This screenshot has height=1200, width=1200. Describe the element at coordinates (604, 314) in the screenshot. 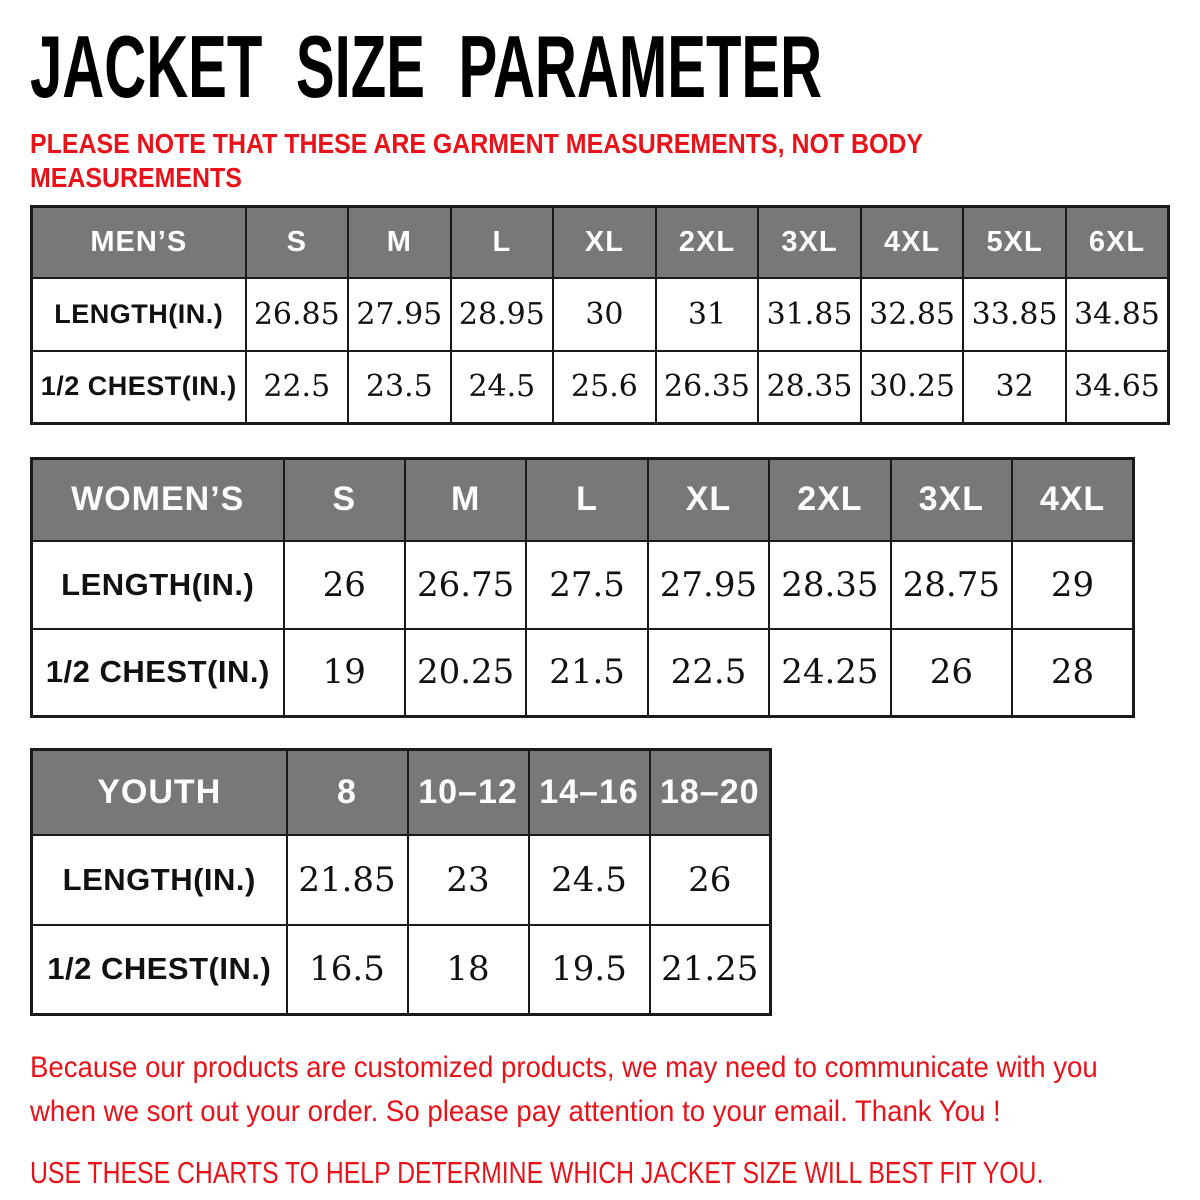

I see `value-cell: 30` at that location.